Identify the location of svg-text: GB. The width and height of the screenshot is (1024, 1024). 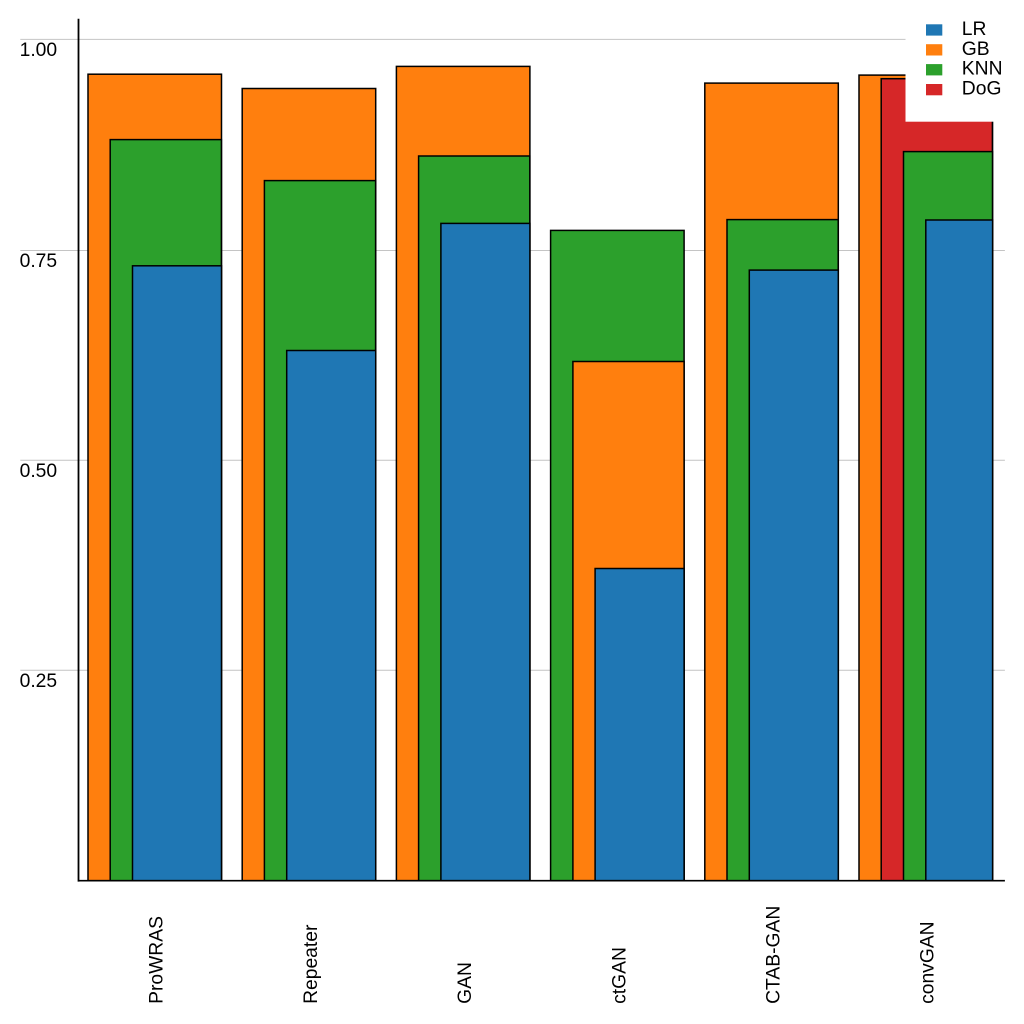
(976, 49).